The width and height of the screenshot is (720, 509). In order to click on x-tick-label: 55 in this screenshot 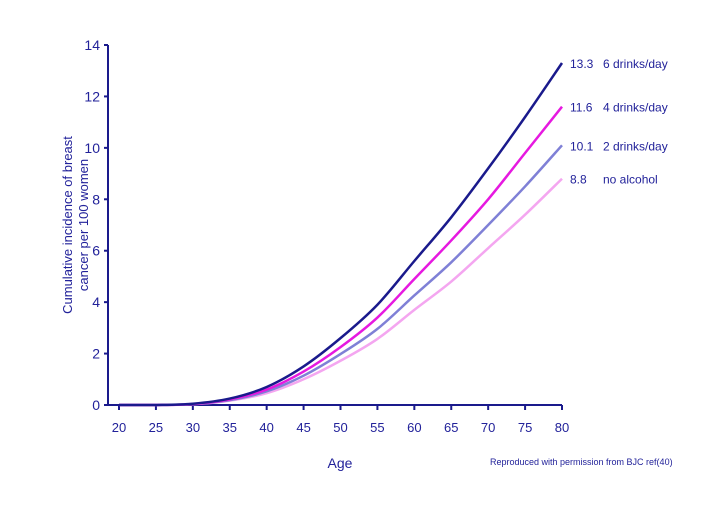, I will do `click(377, 427)`.